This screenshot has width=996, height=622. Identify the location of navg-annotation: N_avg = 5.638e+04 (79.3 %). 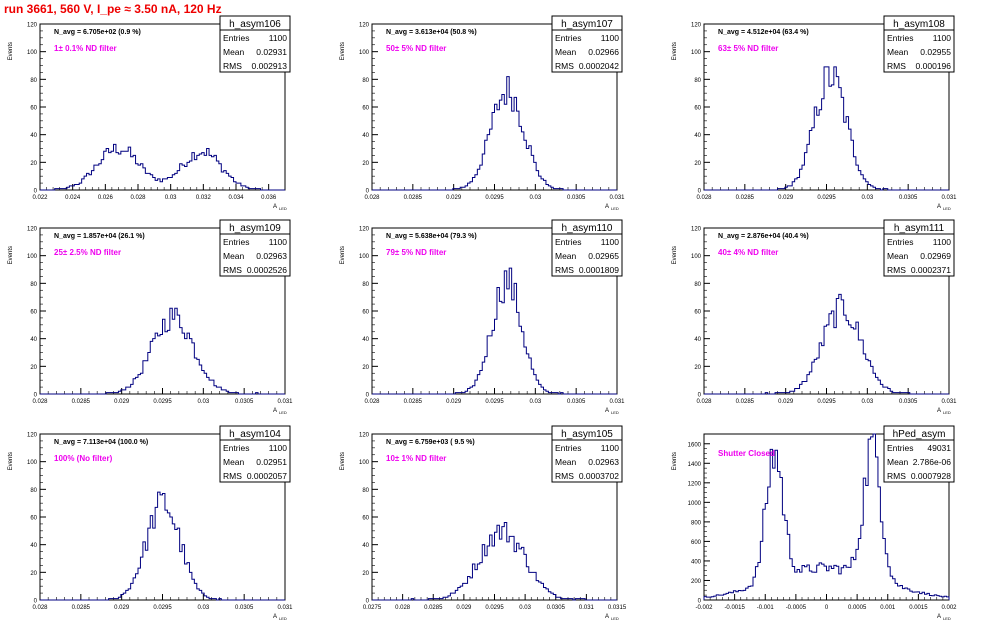
(431, 236).